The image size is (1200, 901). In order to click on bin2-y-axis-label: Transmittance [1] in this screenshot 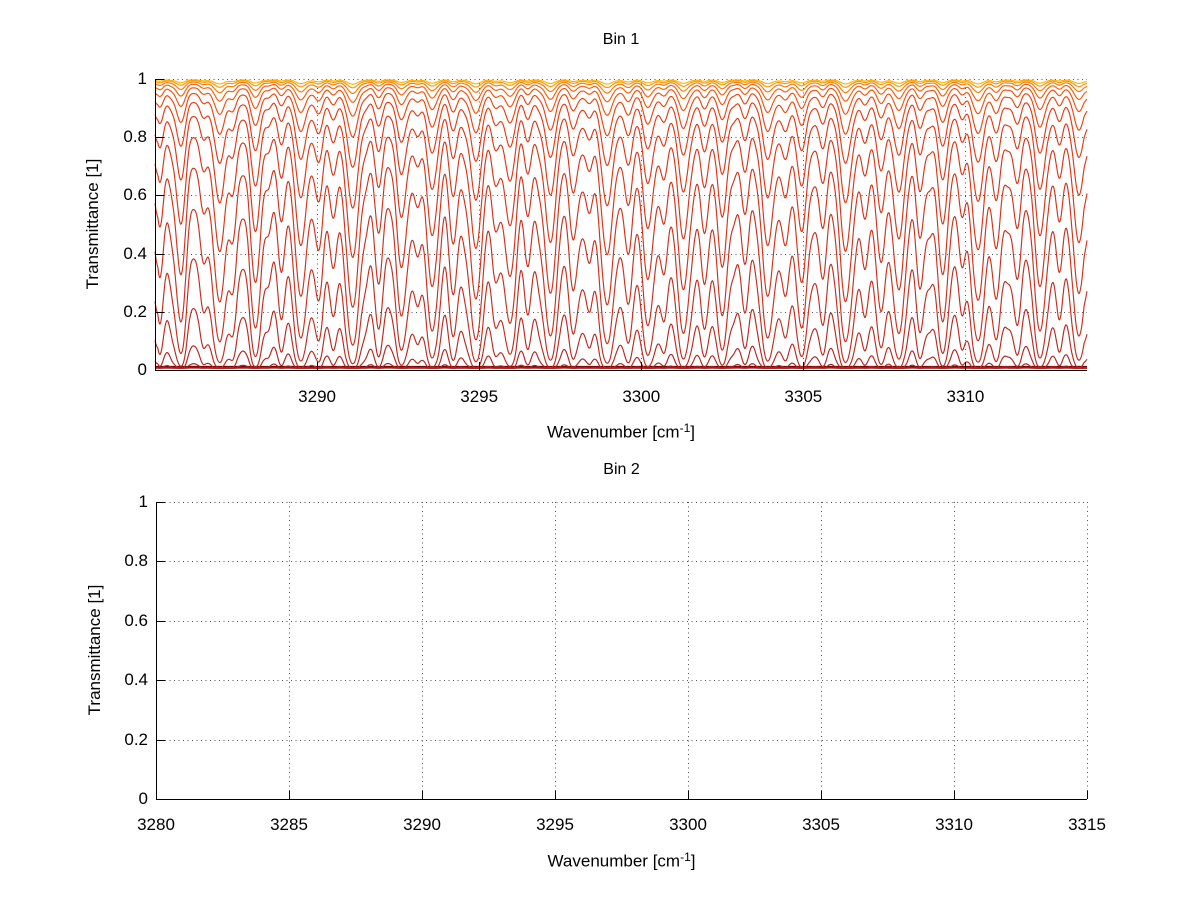, I will do `click(94, 650)`.